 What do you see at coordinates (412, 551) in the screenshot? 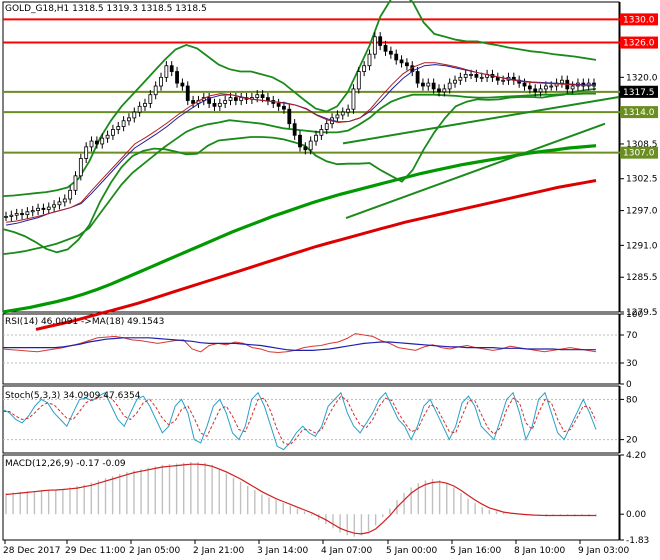
I see `x-tick-label-6: 5 Jan 00:00` at bounding box center [412, 551].